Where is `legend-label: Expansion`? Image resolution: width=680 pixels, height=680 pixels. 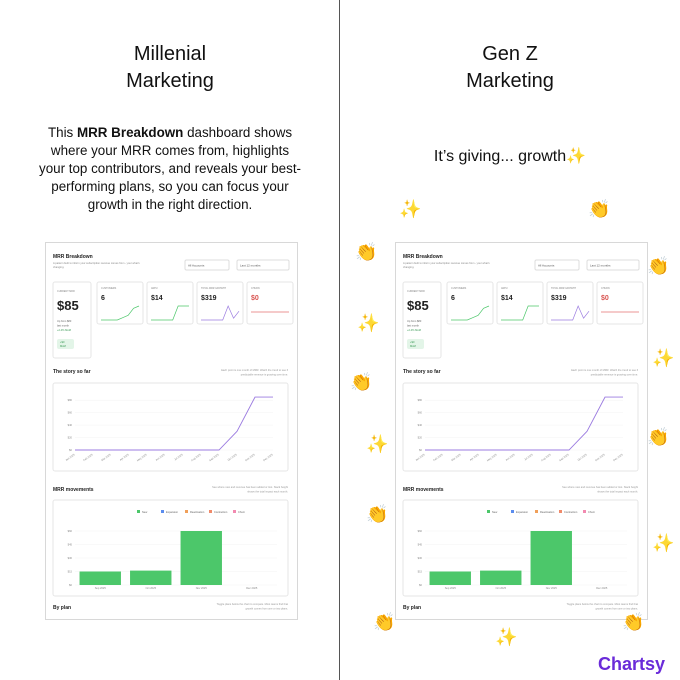
legend-label: Expansion is located at coordinates (522, 512).